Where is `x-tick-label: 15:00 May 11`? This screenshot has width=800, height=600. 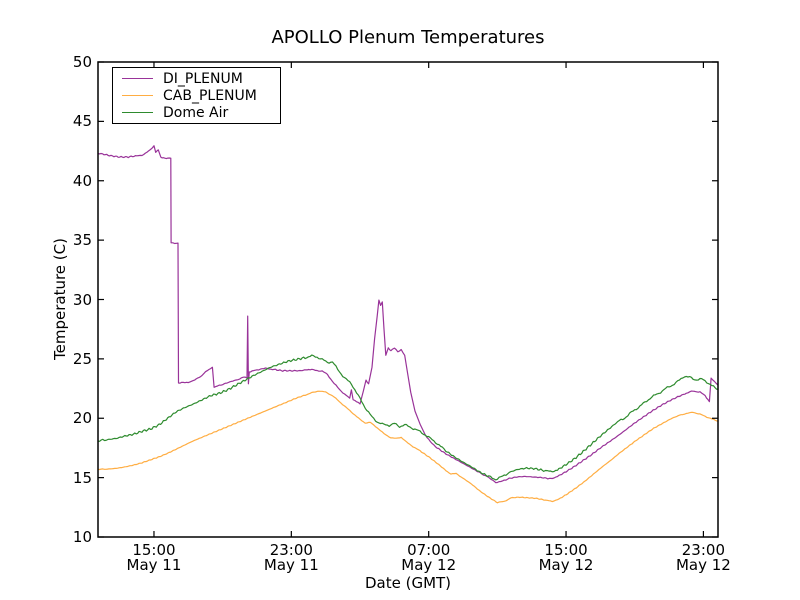
x-tick-label: 15:00 May 11 is located at coordinates (154, 557).